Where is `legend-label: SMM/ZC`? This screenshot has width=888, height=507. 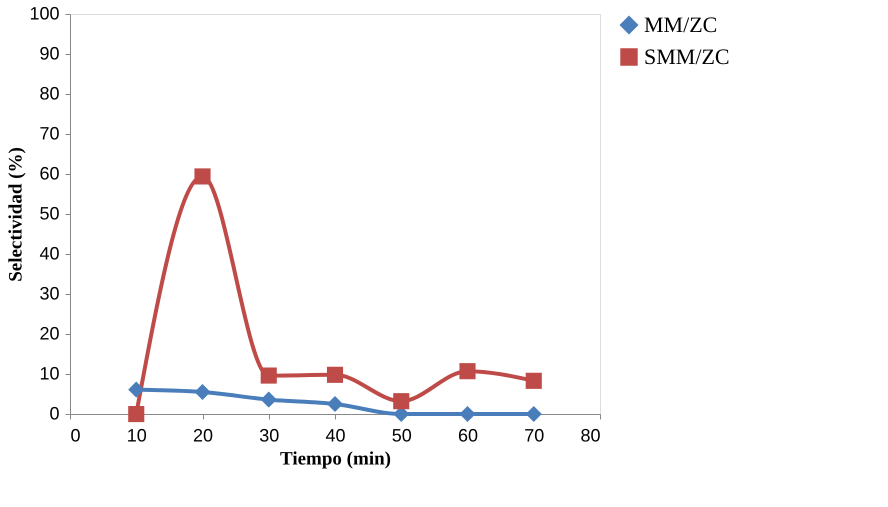 legend-label: SMM/ZC is located at coordinates (687, 56).